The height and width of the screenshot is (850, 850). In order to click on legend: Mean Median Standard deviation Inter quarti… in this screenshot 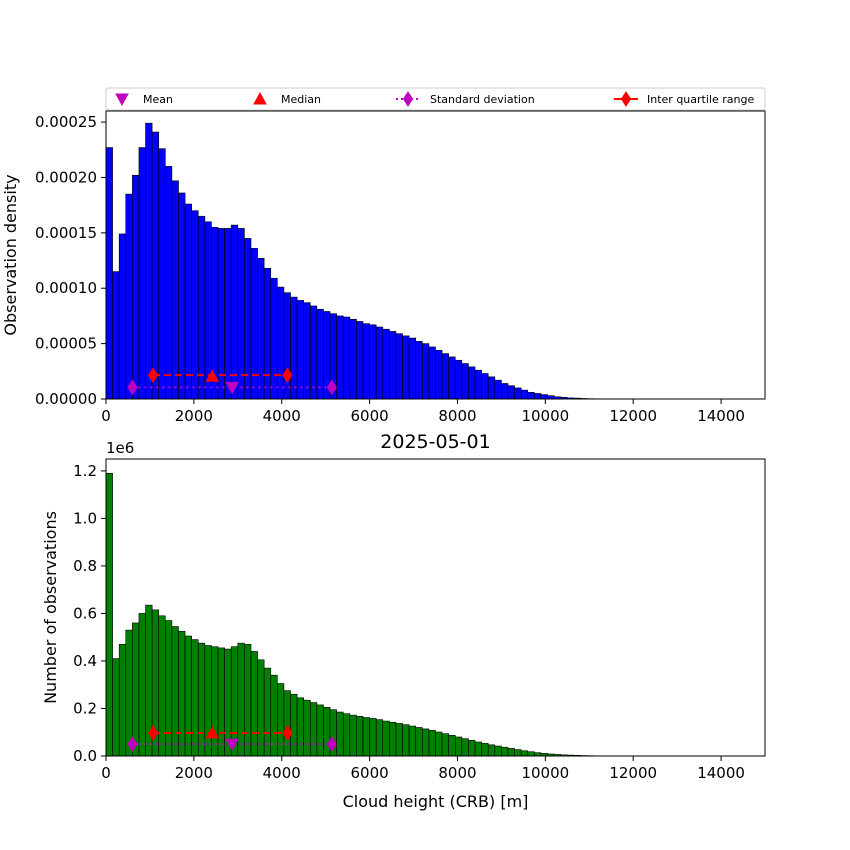, I will do `click(435, 99)`.